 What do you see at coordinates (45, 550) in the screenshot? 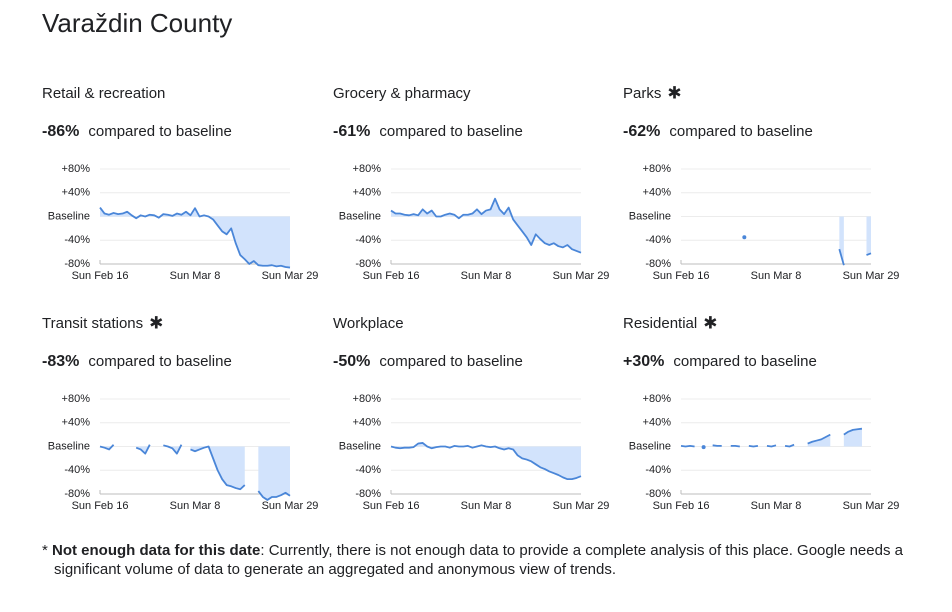
I see `footnote-symbol: *` at bounding box center [45, 550].